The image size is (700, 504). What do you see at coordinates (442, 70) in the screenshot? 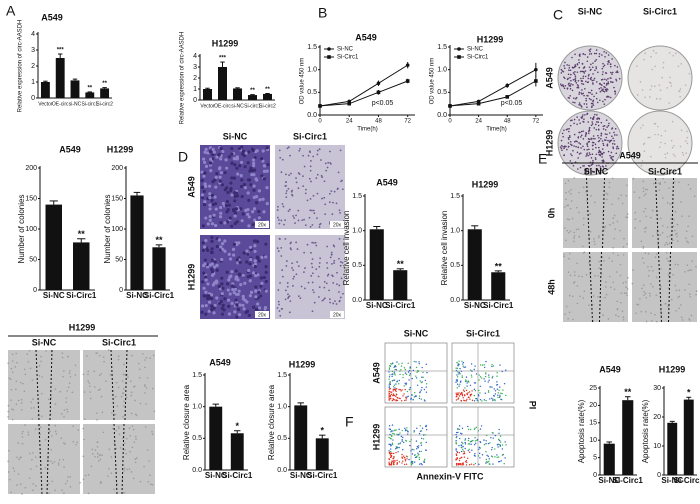
I see `y-tick-label: 1.0` at bounding box center [442, 70].